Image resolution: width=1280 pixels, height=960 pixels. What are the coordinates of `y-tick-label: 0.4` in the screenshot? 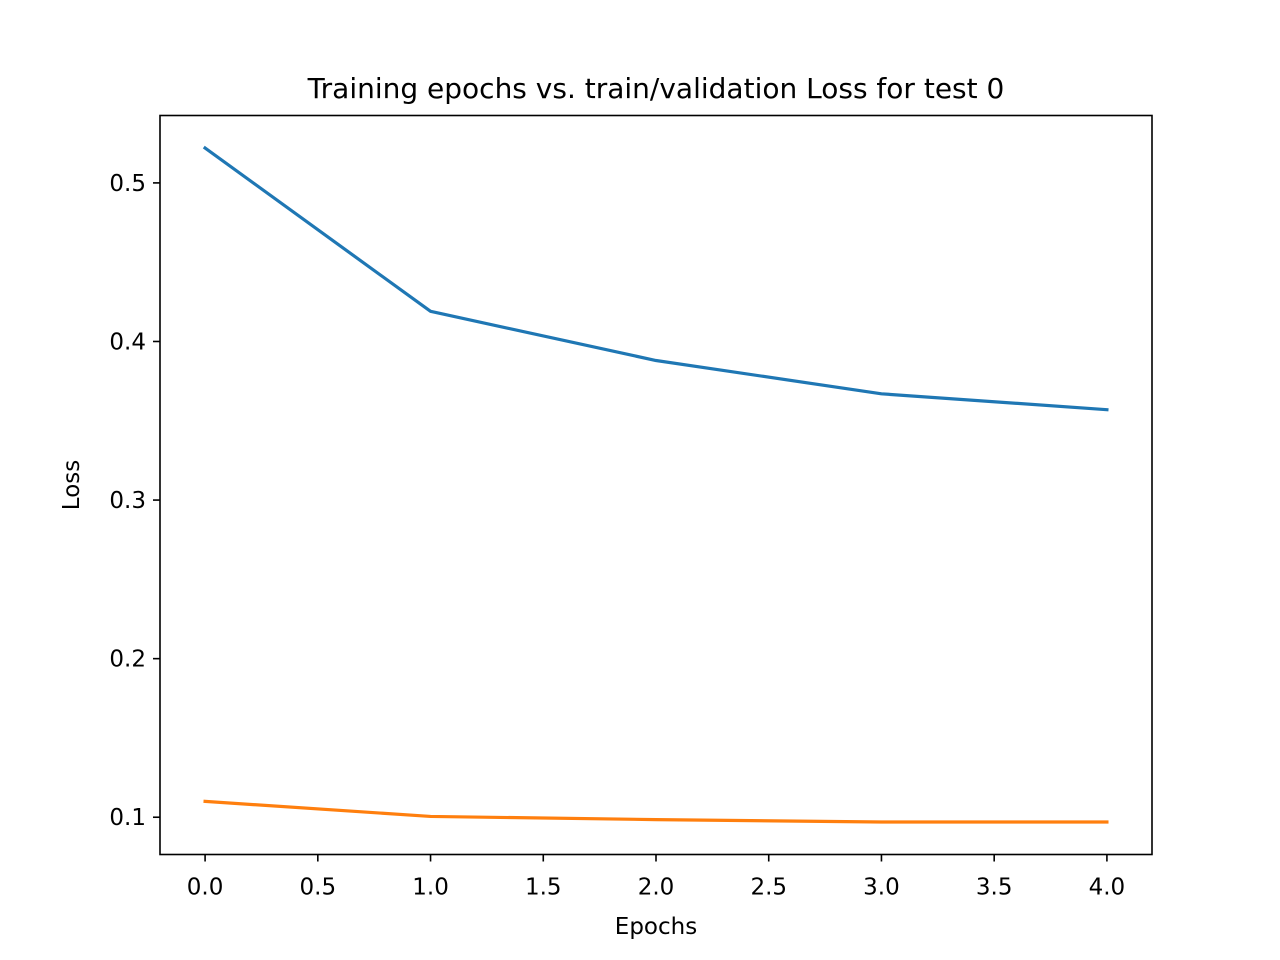 It's located at (127, 342).